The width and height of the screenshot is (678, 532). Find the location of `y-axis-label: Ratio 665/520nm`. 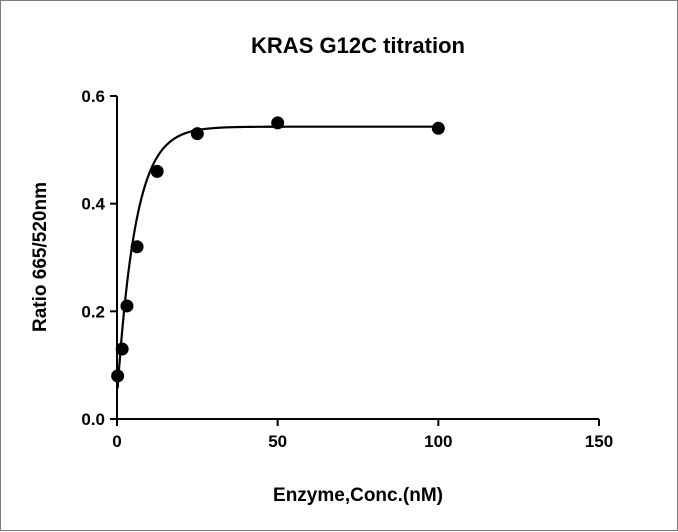

y-axis-label: Ratio 665/520nm is located at coordinates (40, 257).